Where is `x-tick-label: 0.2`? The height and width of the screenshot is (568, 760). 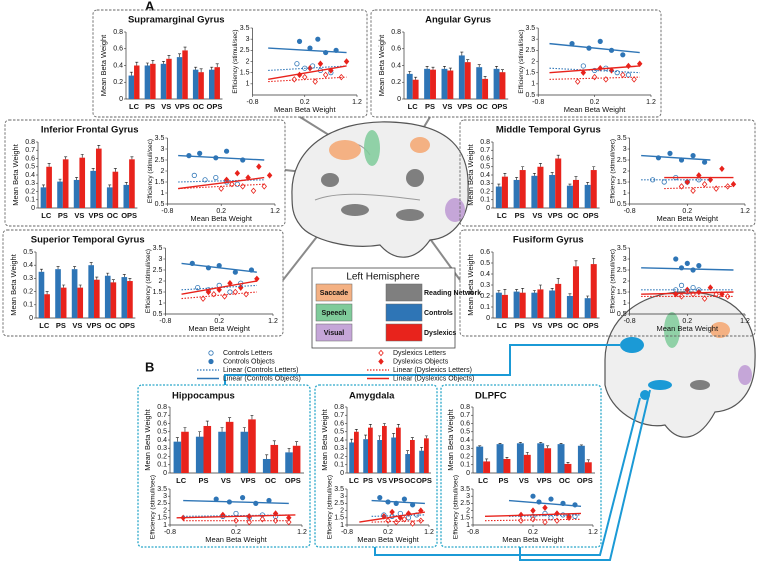 x-tick-label: 0.2 is located at coordinates (221, 211).